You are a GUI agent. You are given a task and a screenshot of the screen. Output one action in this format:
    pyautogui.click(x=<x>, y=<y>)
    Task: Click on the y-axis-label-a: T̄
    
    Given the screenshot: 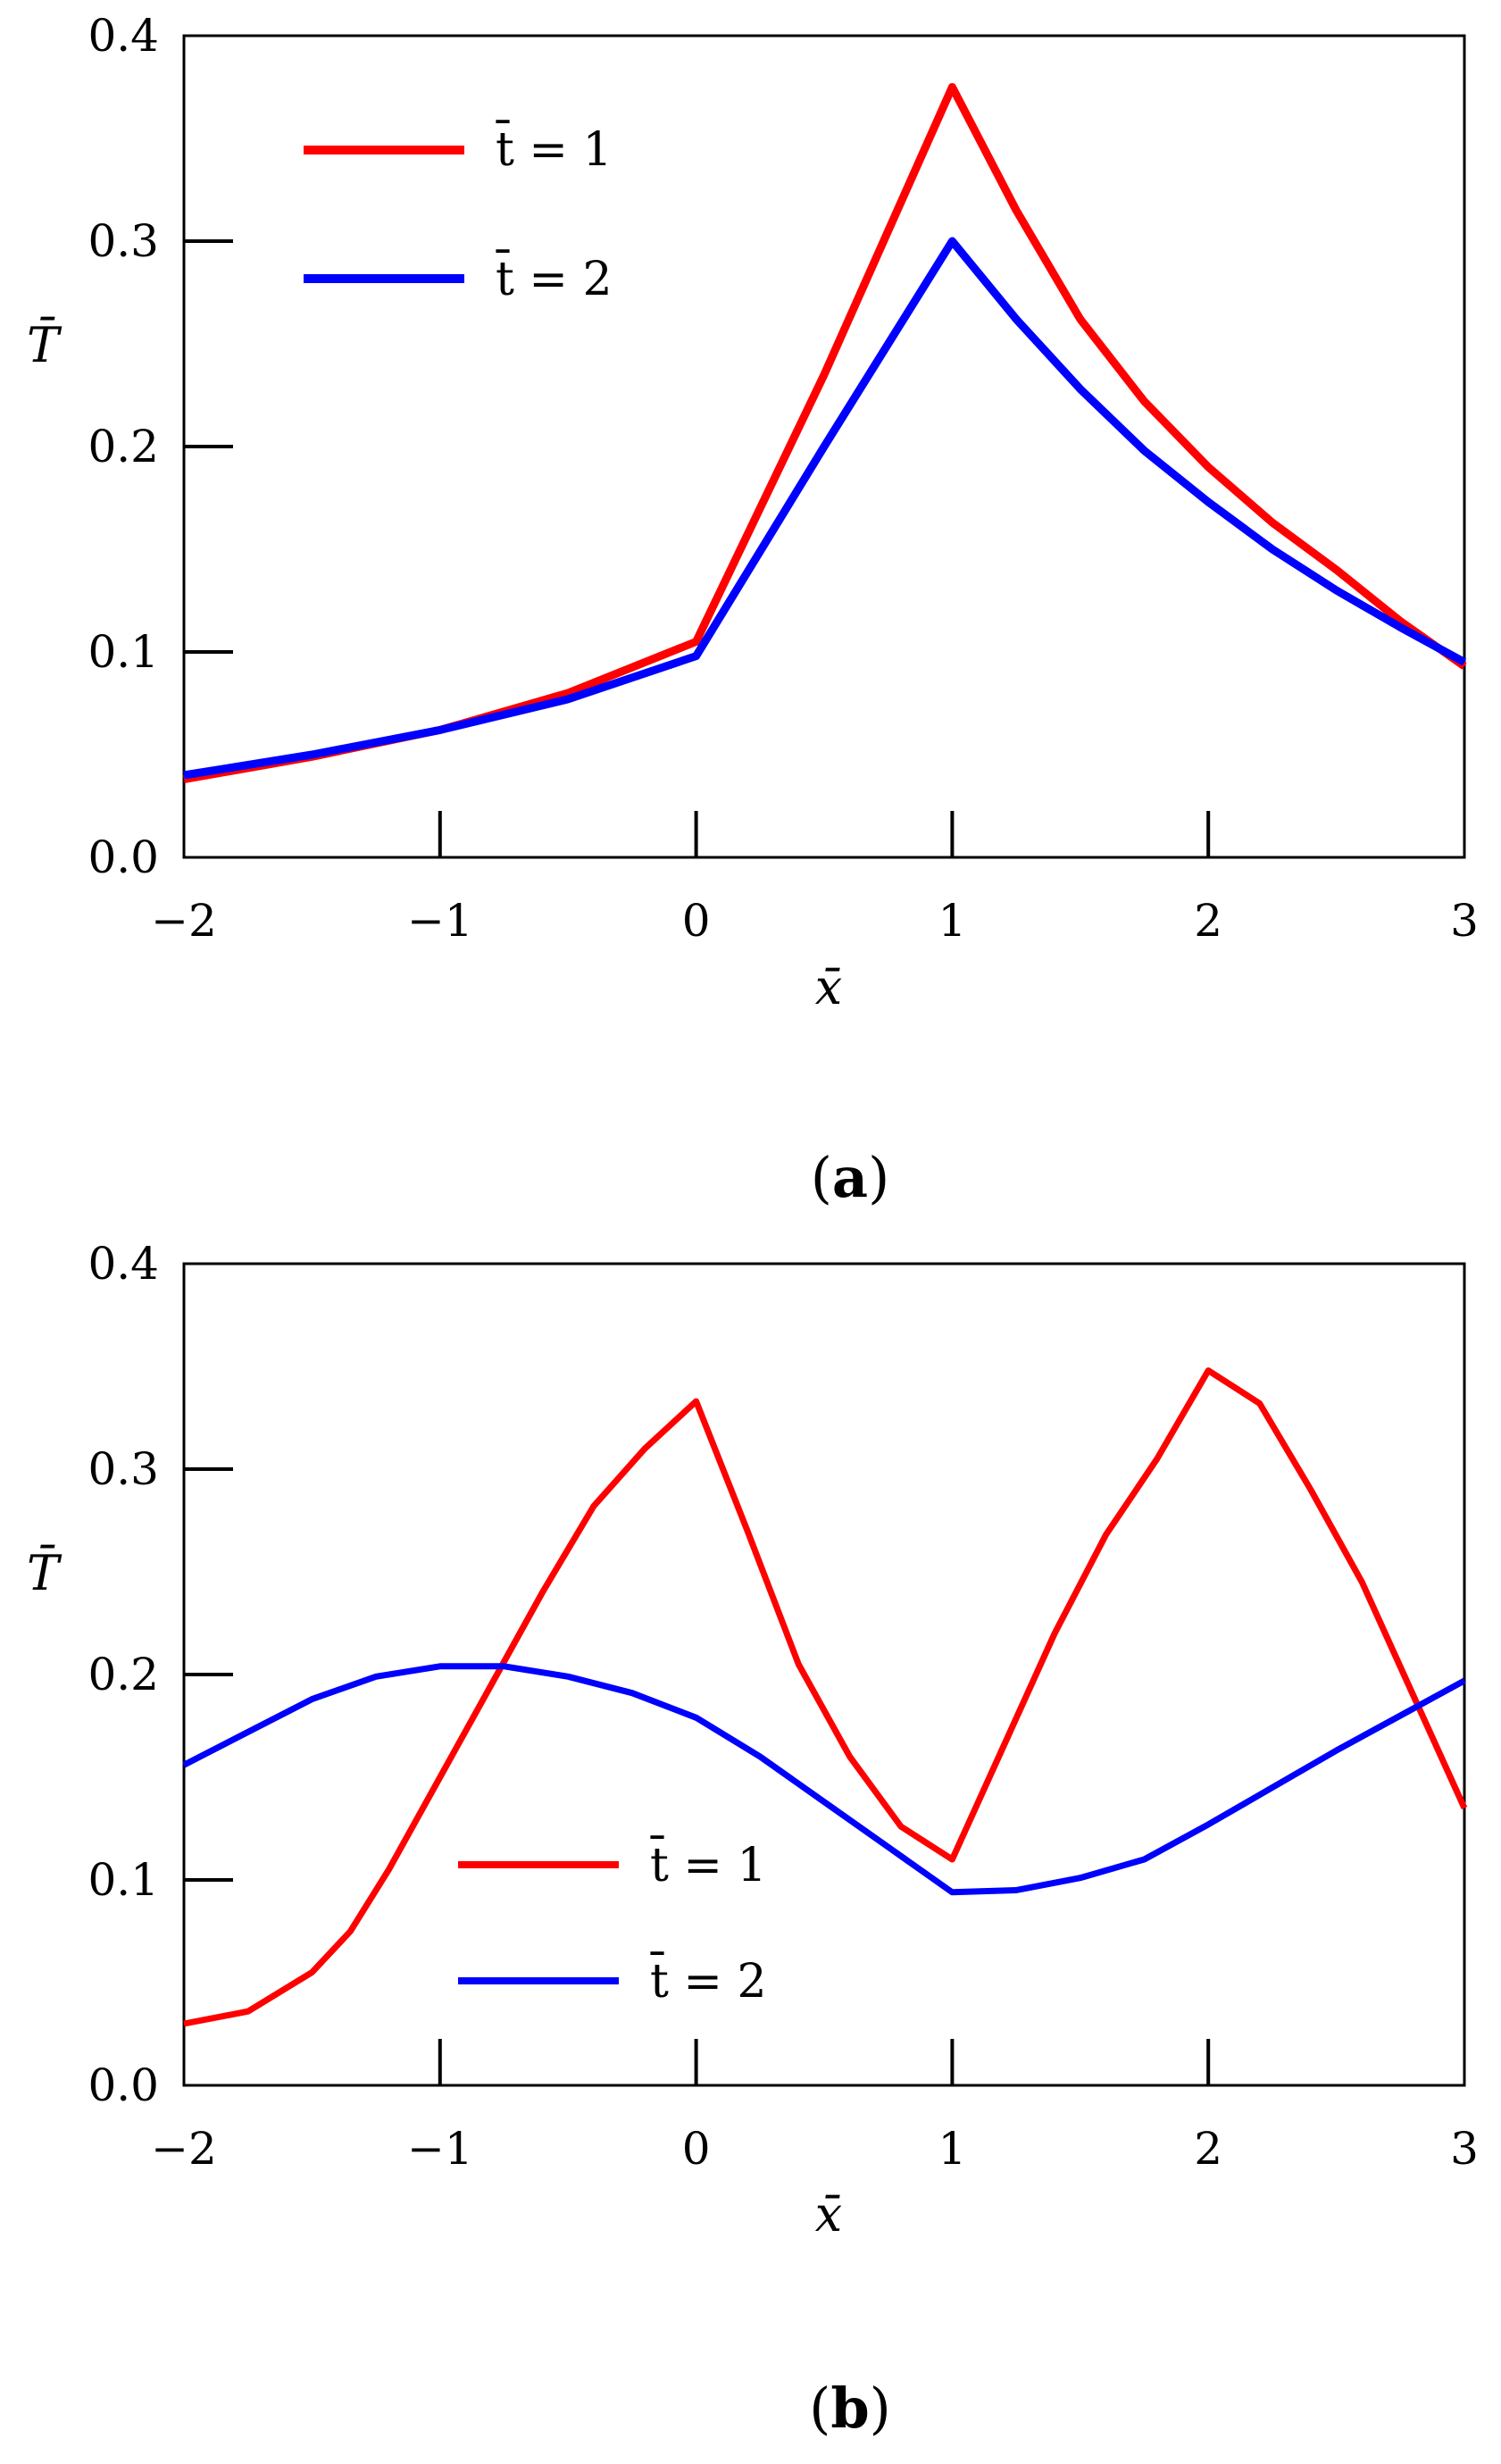 What is the action you would take?
    pyautogui.click(x=45, y=344)
    